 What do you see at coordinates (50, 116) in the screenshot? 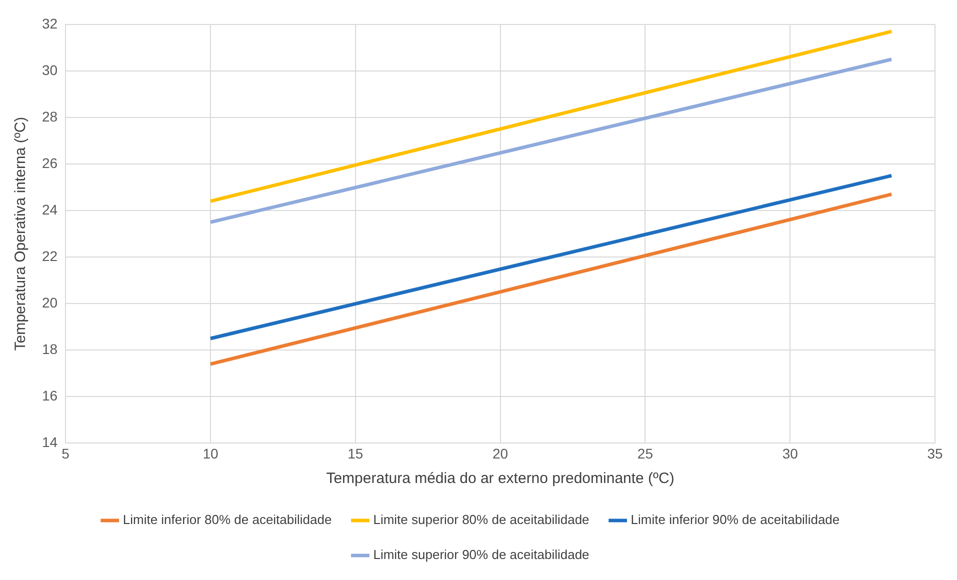
I see `y-tick-label: 28` at bounding box center [50, 116].